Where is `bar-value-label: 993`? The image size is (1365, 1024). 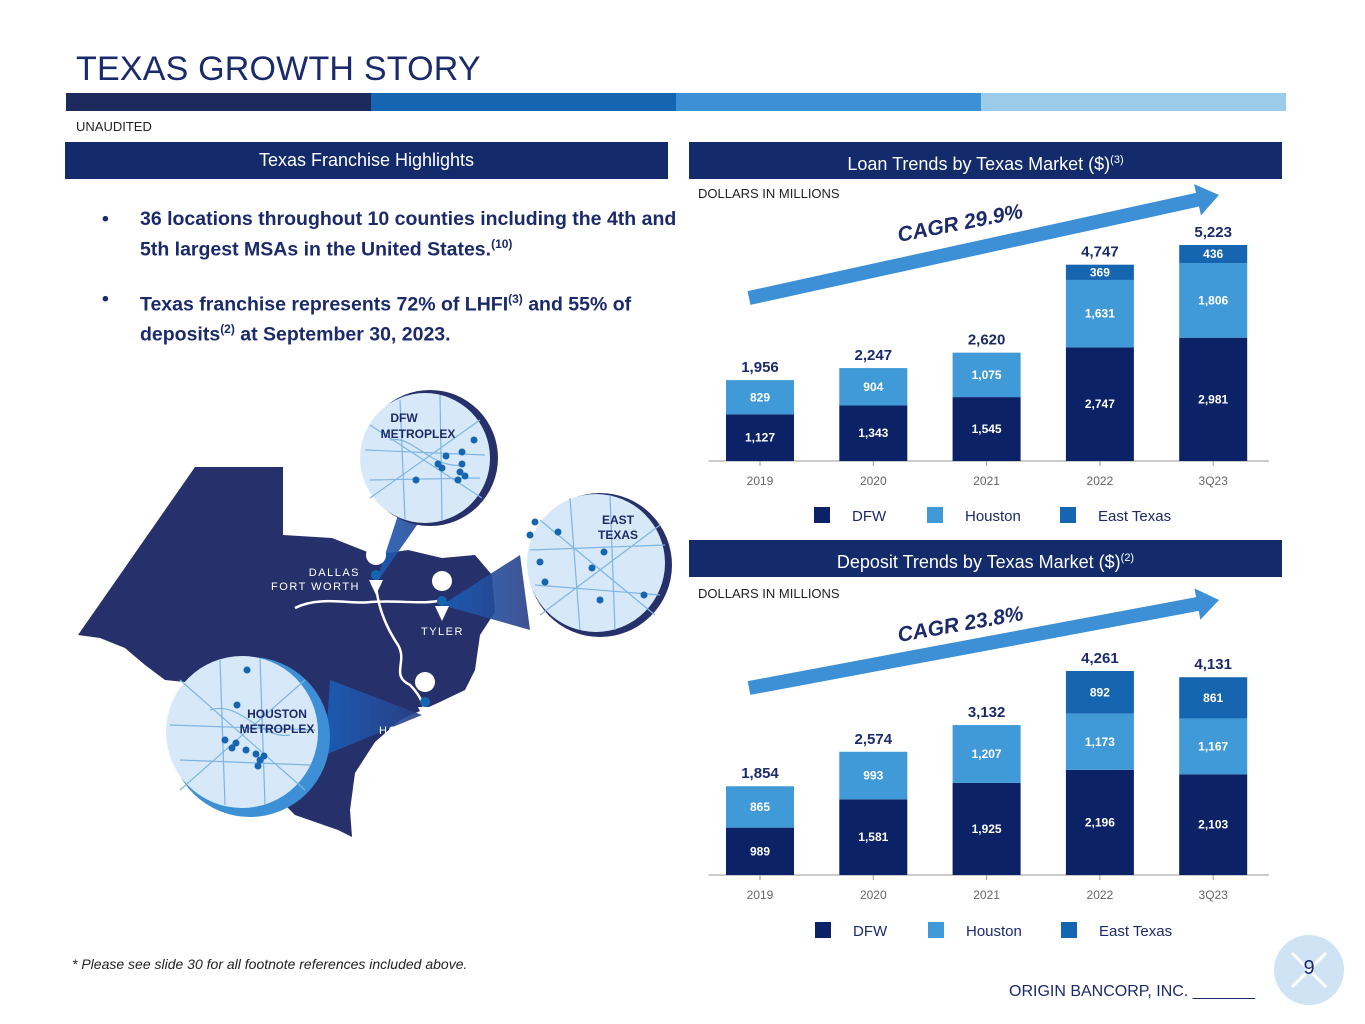 bar-value-label: 993 is located at coordinates (873, 776).